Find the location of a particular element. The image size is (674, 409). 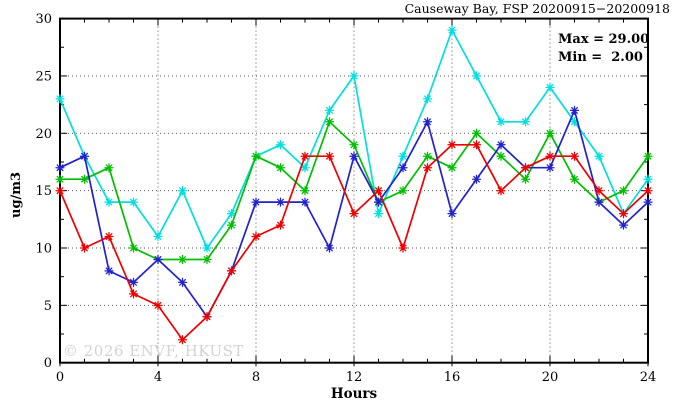

y-tick-label-15: 15 is located at coordinates (43, 191).